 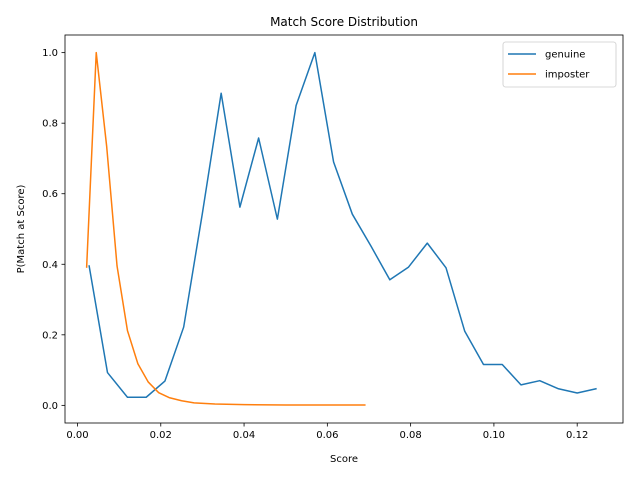 What do you see at coordinates (53, 230) in the screenshot?
I see `y-axis: 0.0 0.2 0.4 0.6 0.8 1.0` at bounding box center [53, 230].